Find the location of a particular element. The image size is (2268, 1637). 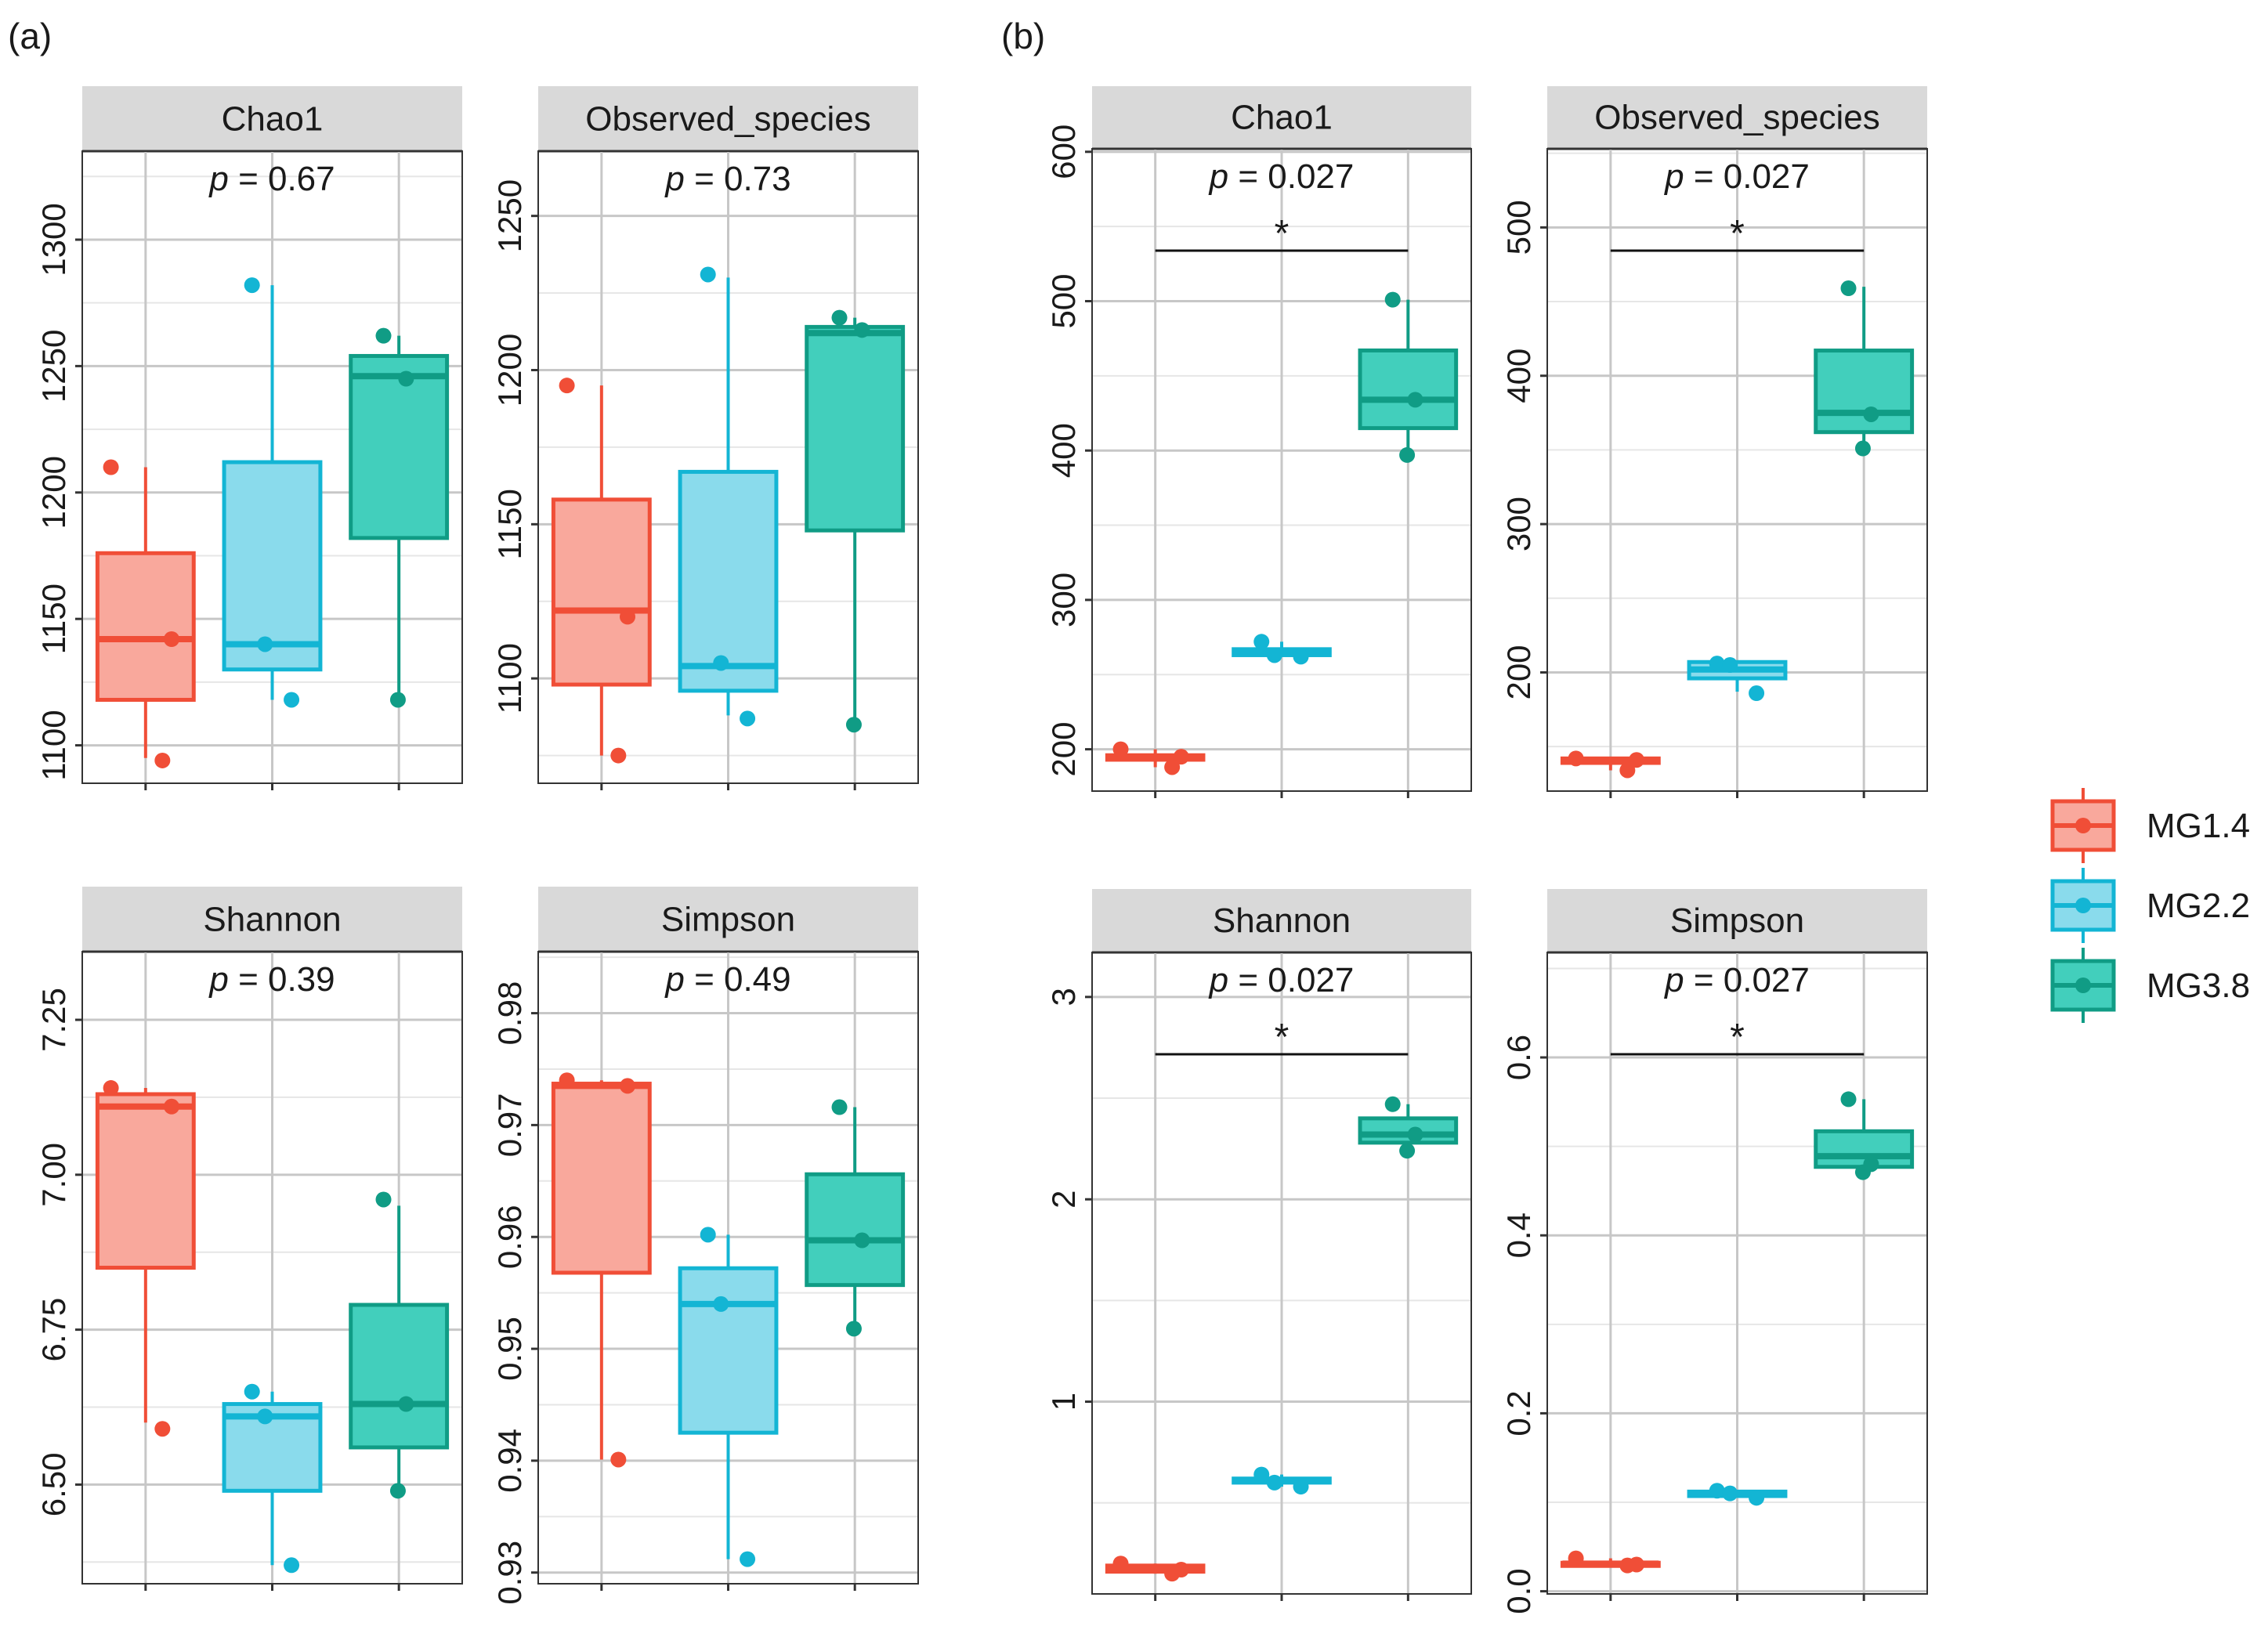

y-tick-label: 0.97 is located at coordinates (510, 1125).